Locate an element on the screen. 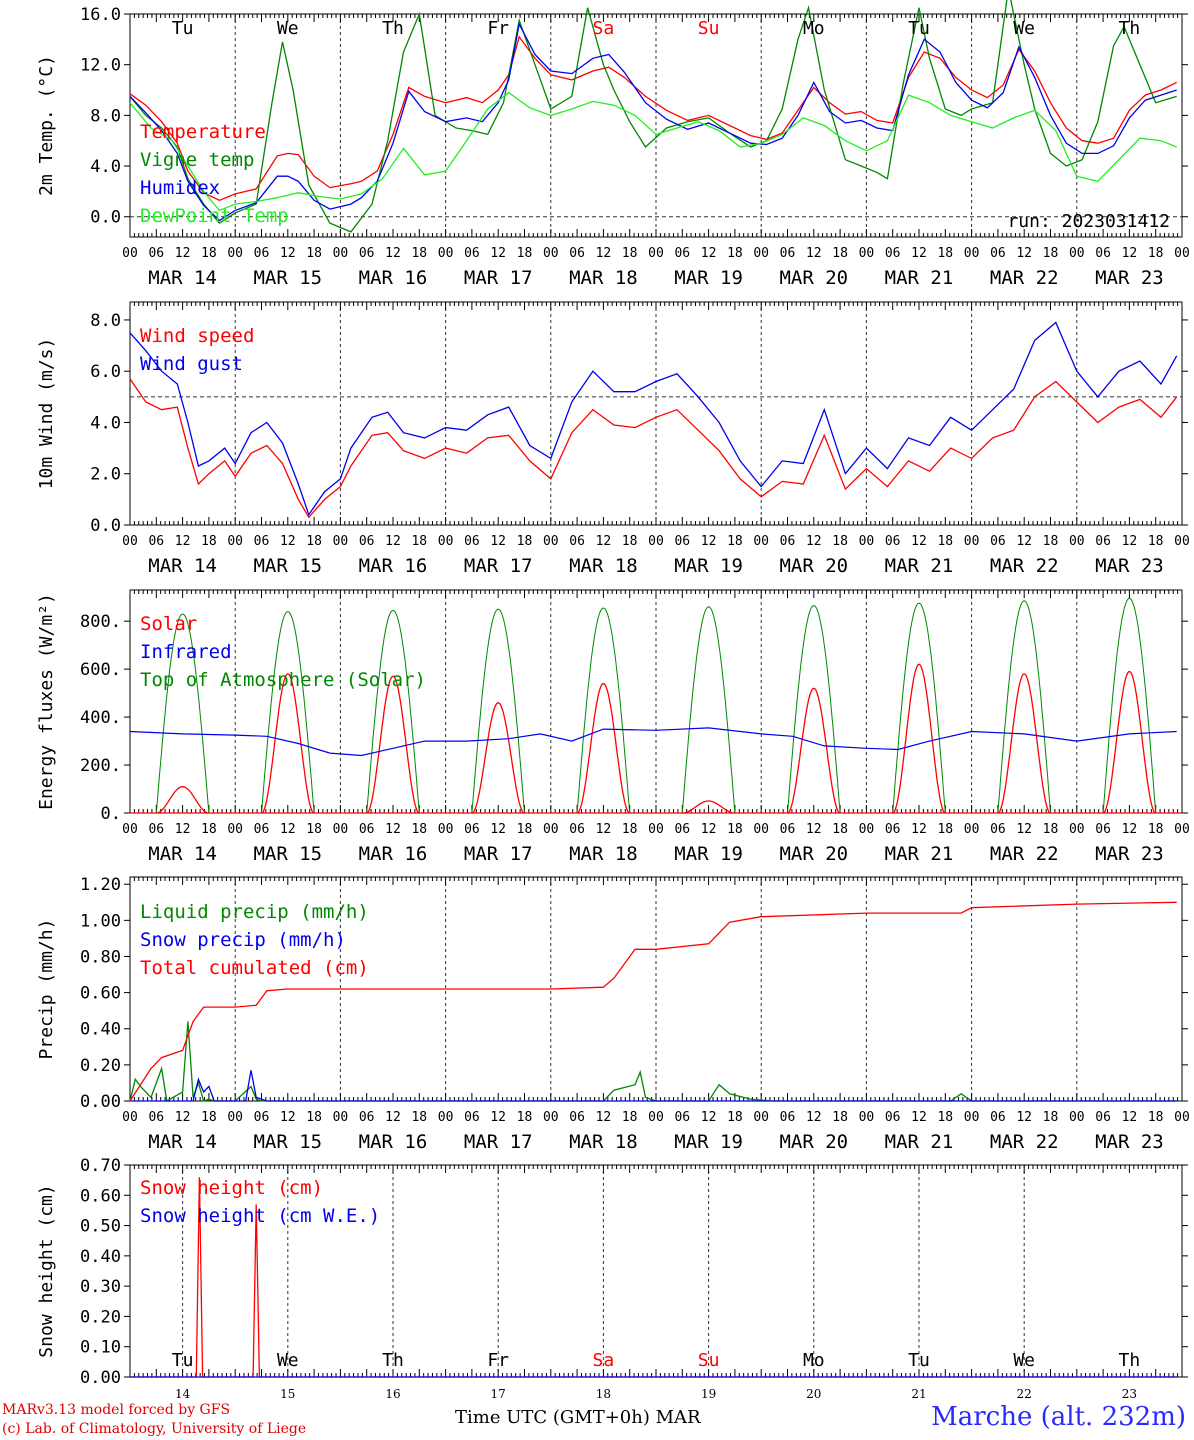 The height and width of the screenshot is (1440, 1194). x-day-label: MAR 20 is located at coordinates (813, 566).